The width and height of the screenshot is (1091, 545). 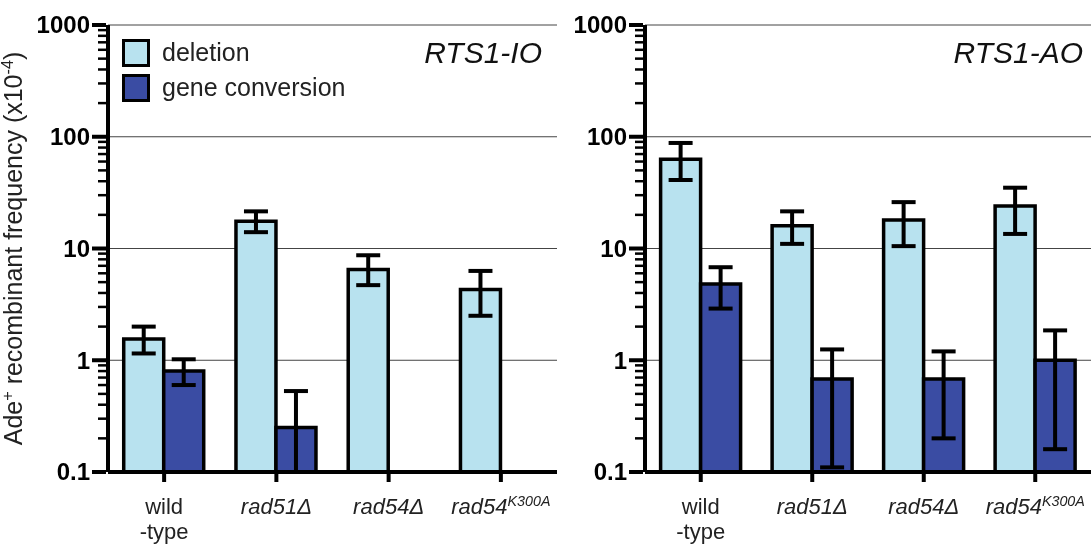 I want to click on chart-title: RTS1-IO, so click(x=483, y=53).